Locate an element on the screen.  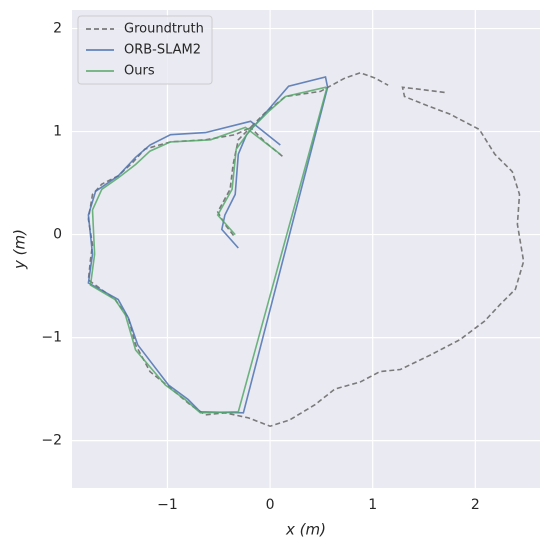
legend-label: ORB-SLAM2 is located at coordinates (162, 50).